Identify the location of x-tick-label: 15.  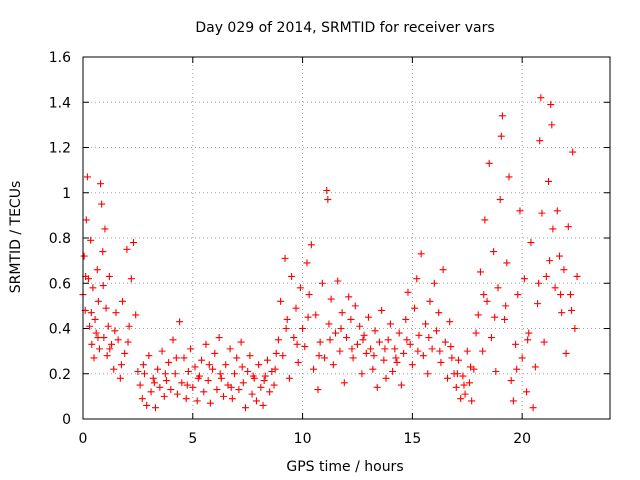
(412, 439).